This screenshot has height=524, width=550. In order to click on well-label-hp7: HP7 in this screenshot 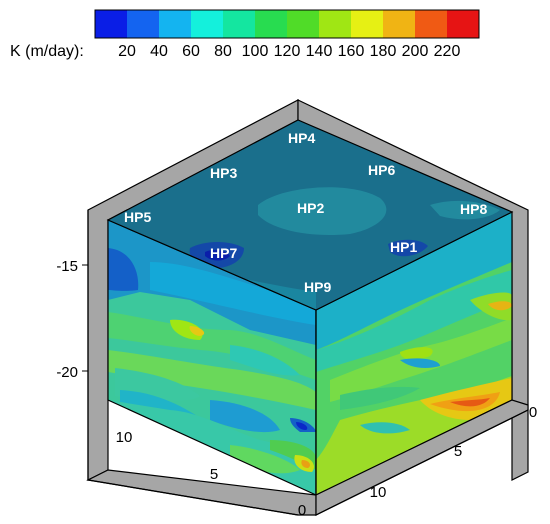, I will do `click(223, 253)`.